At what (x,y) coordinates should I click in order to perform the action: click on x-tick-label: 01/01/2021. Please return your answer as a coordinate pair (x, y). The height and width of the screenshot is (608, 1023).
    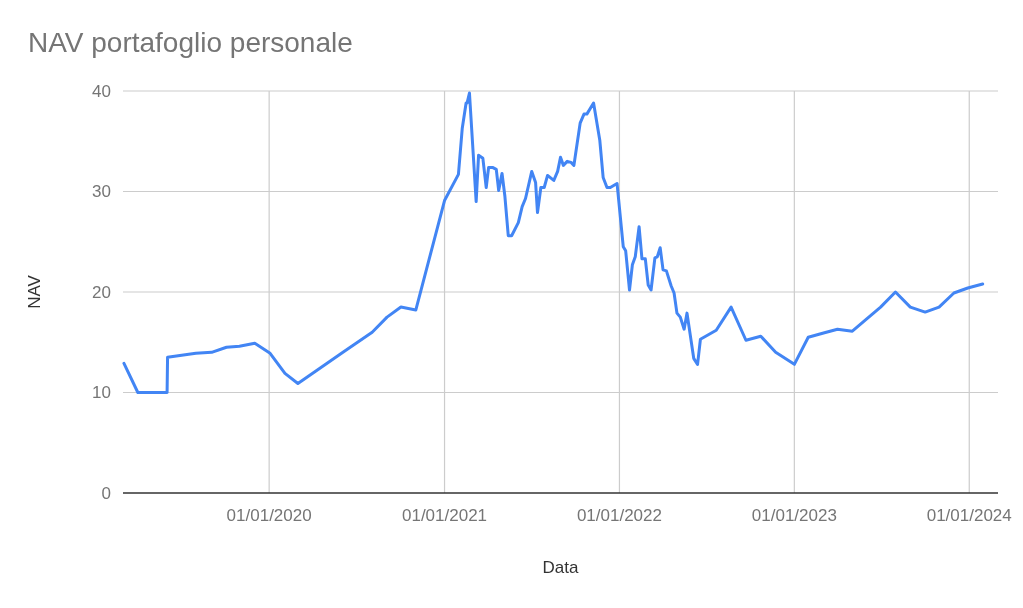
    Looking at the image, I should click on (444, 515).